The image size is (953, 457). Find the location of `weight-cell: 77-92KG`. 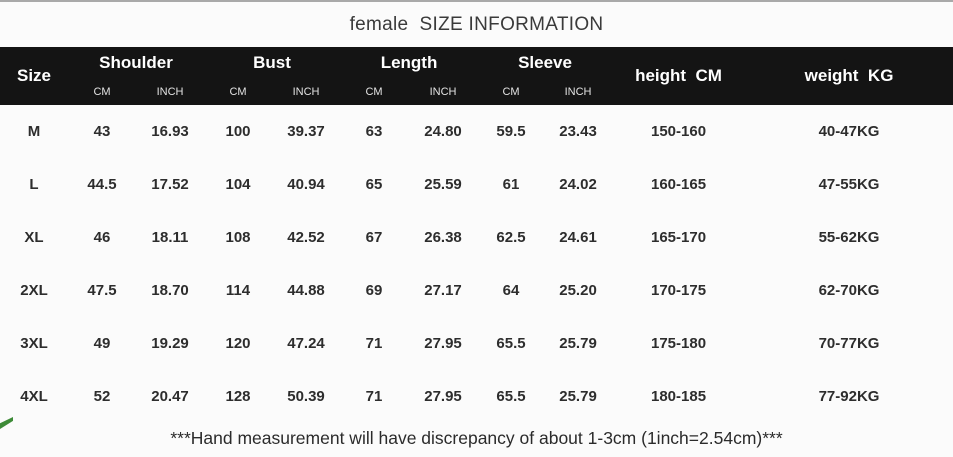

weight-cell: 77-92KG is located at coordinates (849, 396).